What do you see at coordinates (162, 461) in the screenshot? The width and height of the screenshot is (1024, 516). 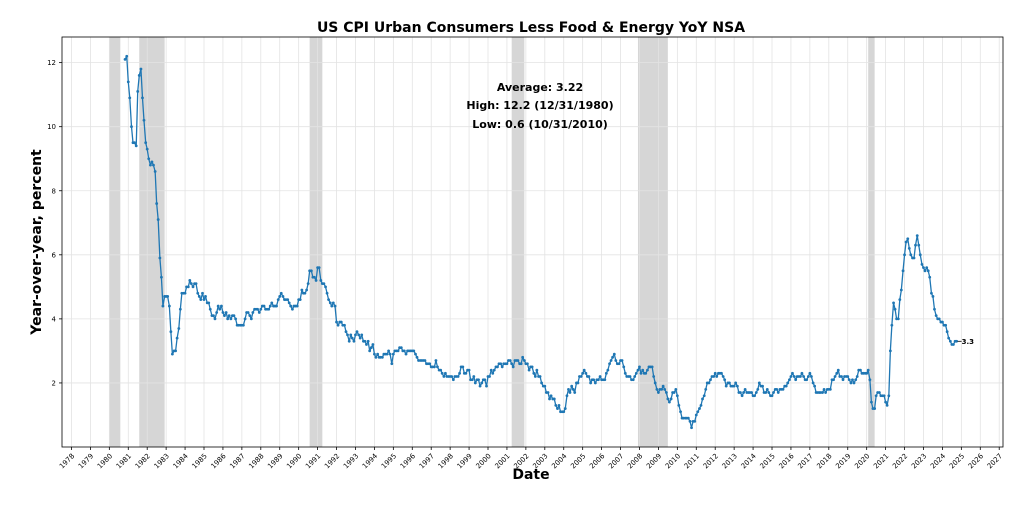 I see `x-tick-label: 1983` at bounding box center [162, 461].